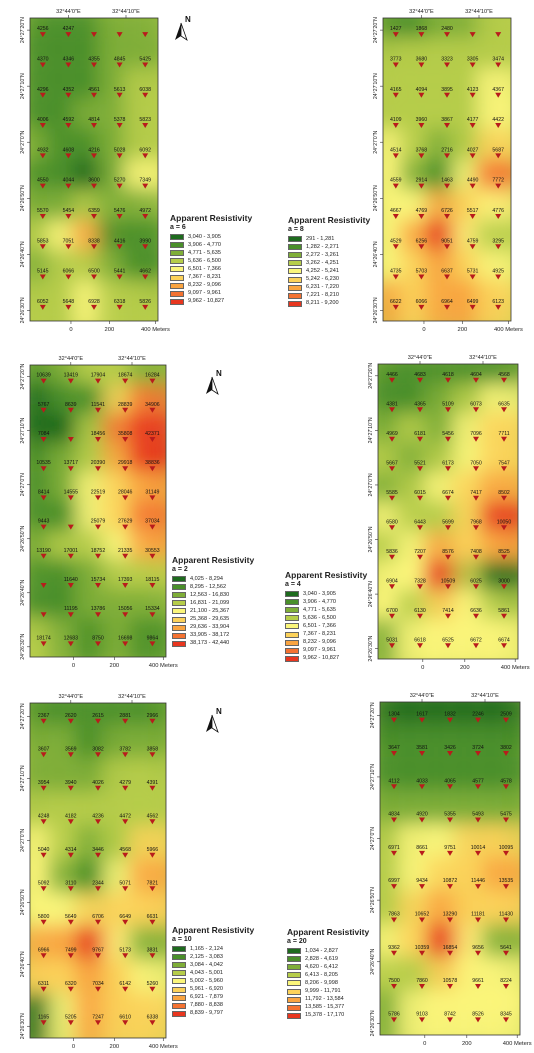  Describe the element at coordinates (447, 211) in the screenshot. I see `station-value: 6726` at that location.